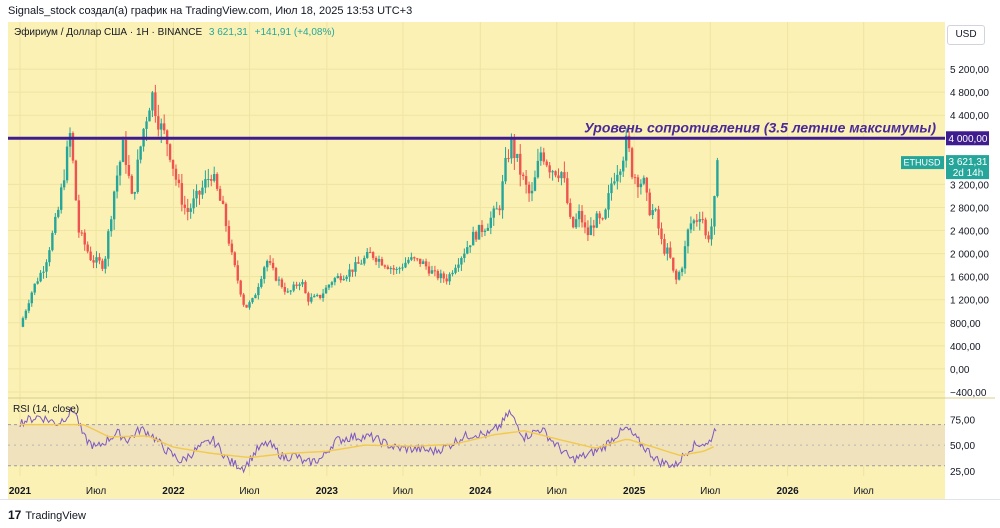  Describe the element at coordinates (970, 249) in the screenshot. I see `price-scale` at that location.